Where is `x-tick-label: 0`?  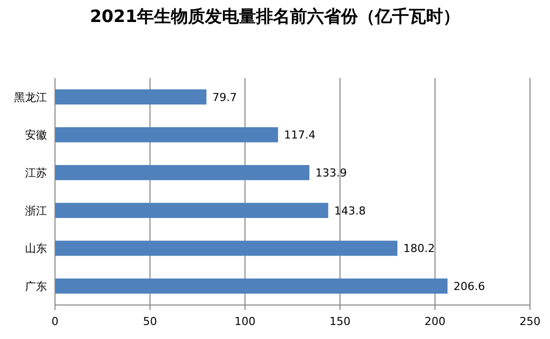 x-tick-label: 0 is located at coordinates (55, 321).